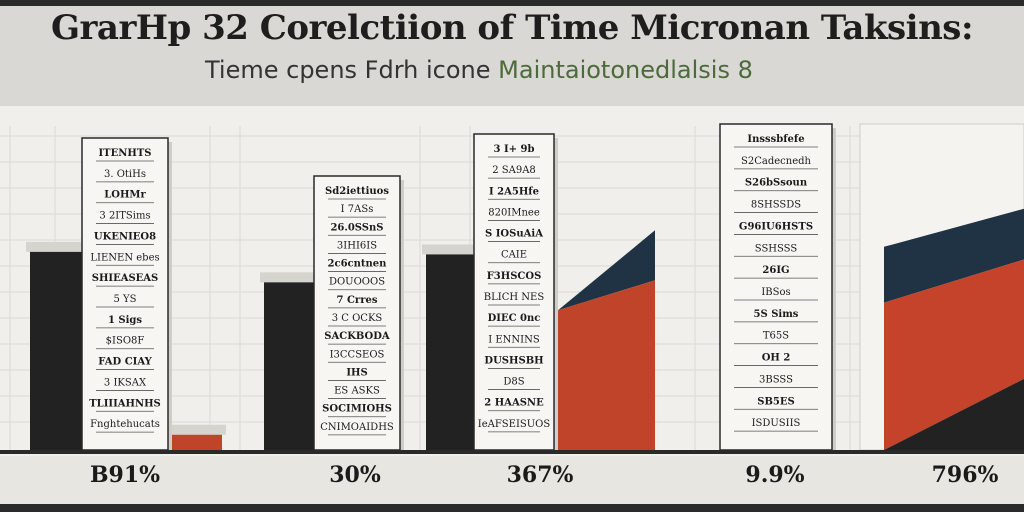 The image size is (1024, 512). What do you see at coordinates (775, 270) in the screenshot?
I see `label-line: 26IG` at bounding box center [775, 270].